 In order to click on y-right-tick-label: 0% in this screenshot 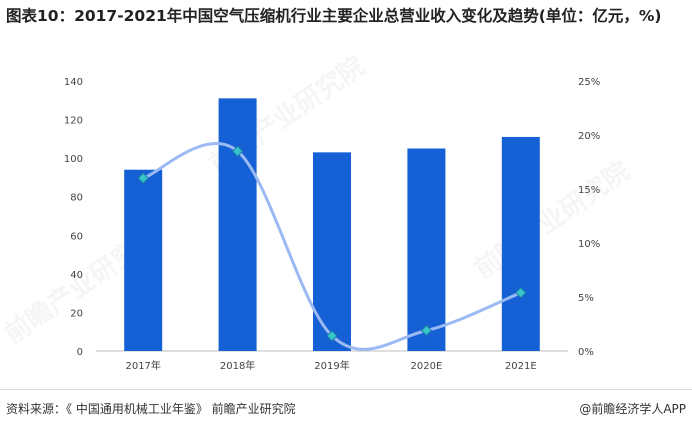, I will do `click(586, 352)`.